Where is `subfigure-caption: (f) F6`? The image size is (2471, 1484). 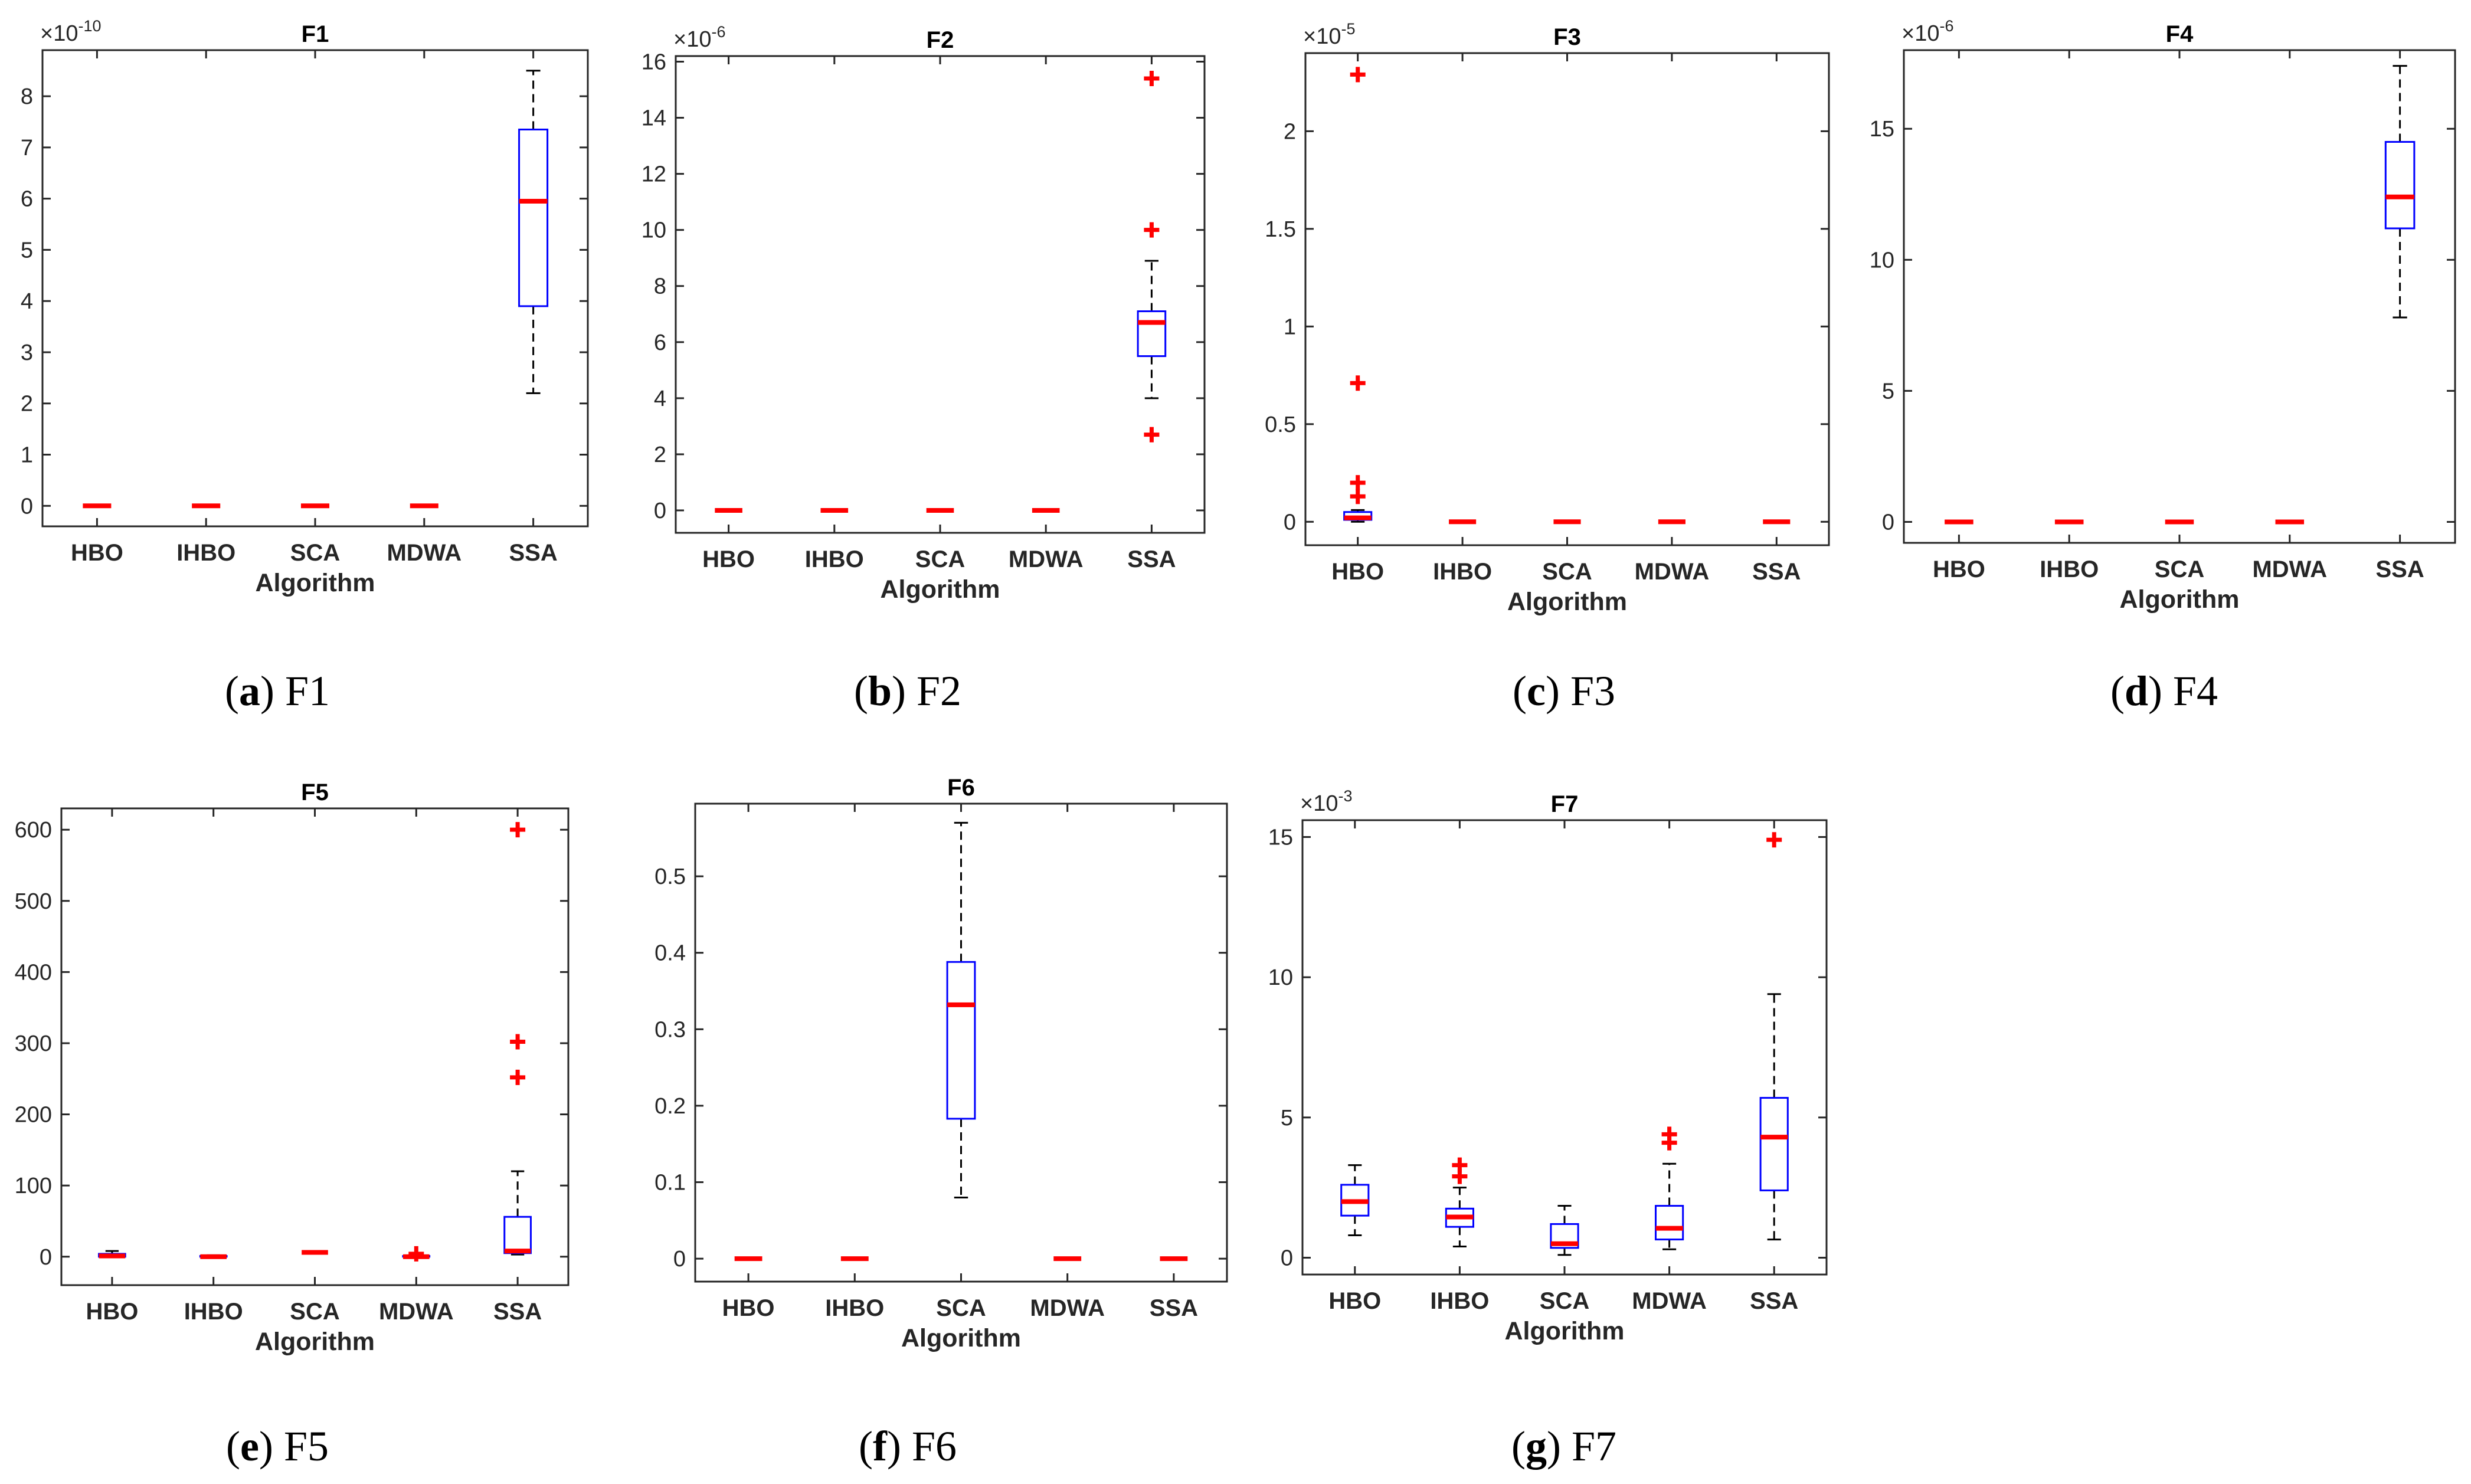 subfigure-caption: (f) F6 is located at coordinates (908, 1446).